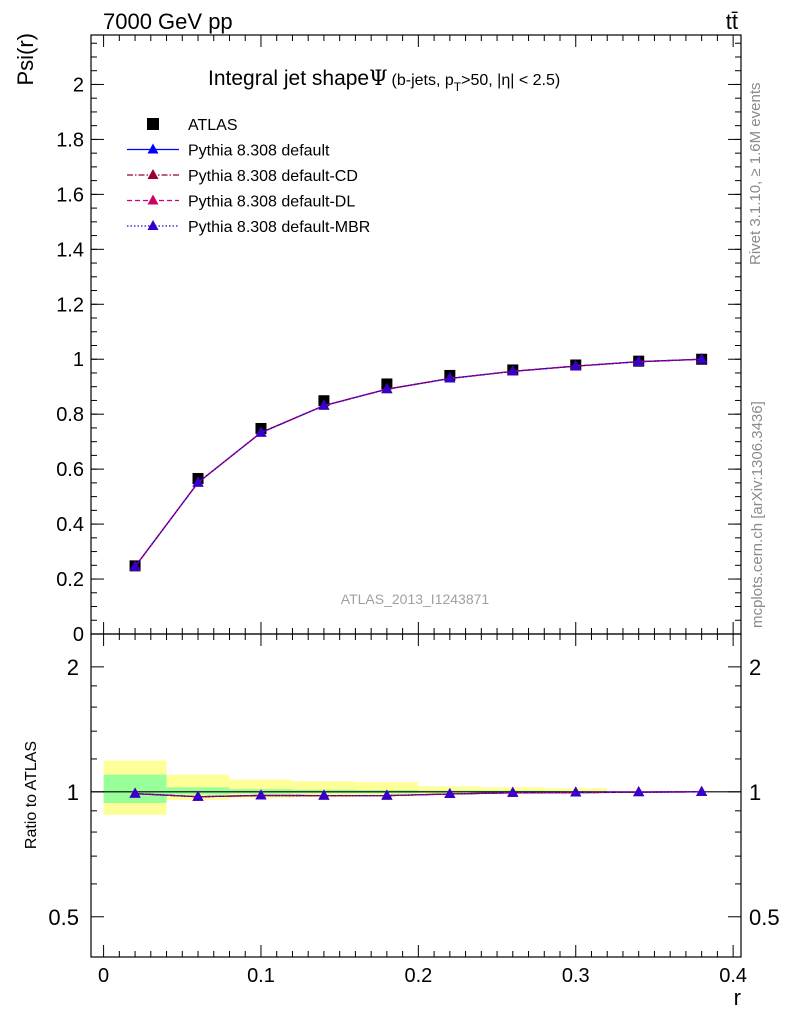  I want to click on ratio-xtick-label: 0, so click(103, 976).